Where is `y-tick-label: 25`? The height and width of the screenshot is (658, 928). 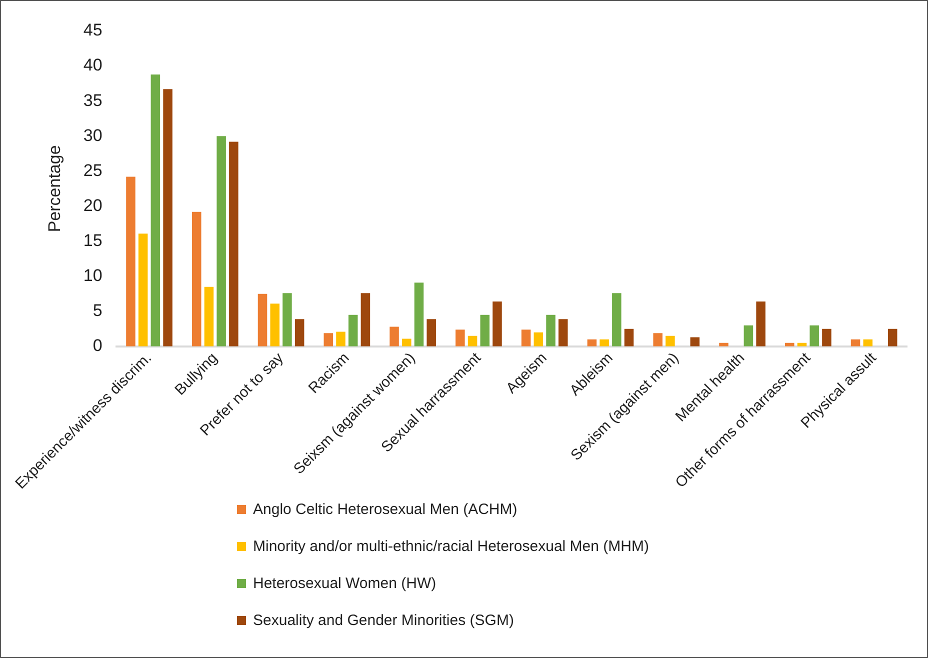
y-tick-label: 25 is located at coordinates (92, 170).